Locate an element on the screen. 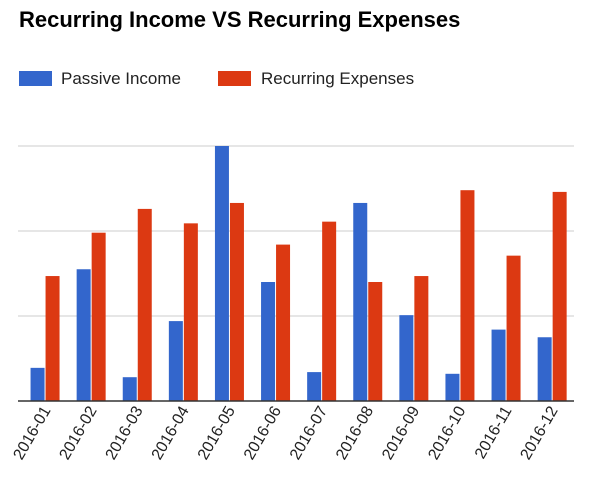  x-tick-label-2016-01: 2016-01 is located at coordinates (32, 432).